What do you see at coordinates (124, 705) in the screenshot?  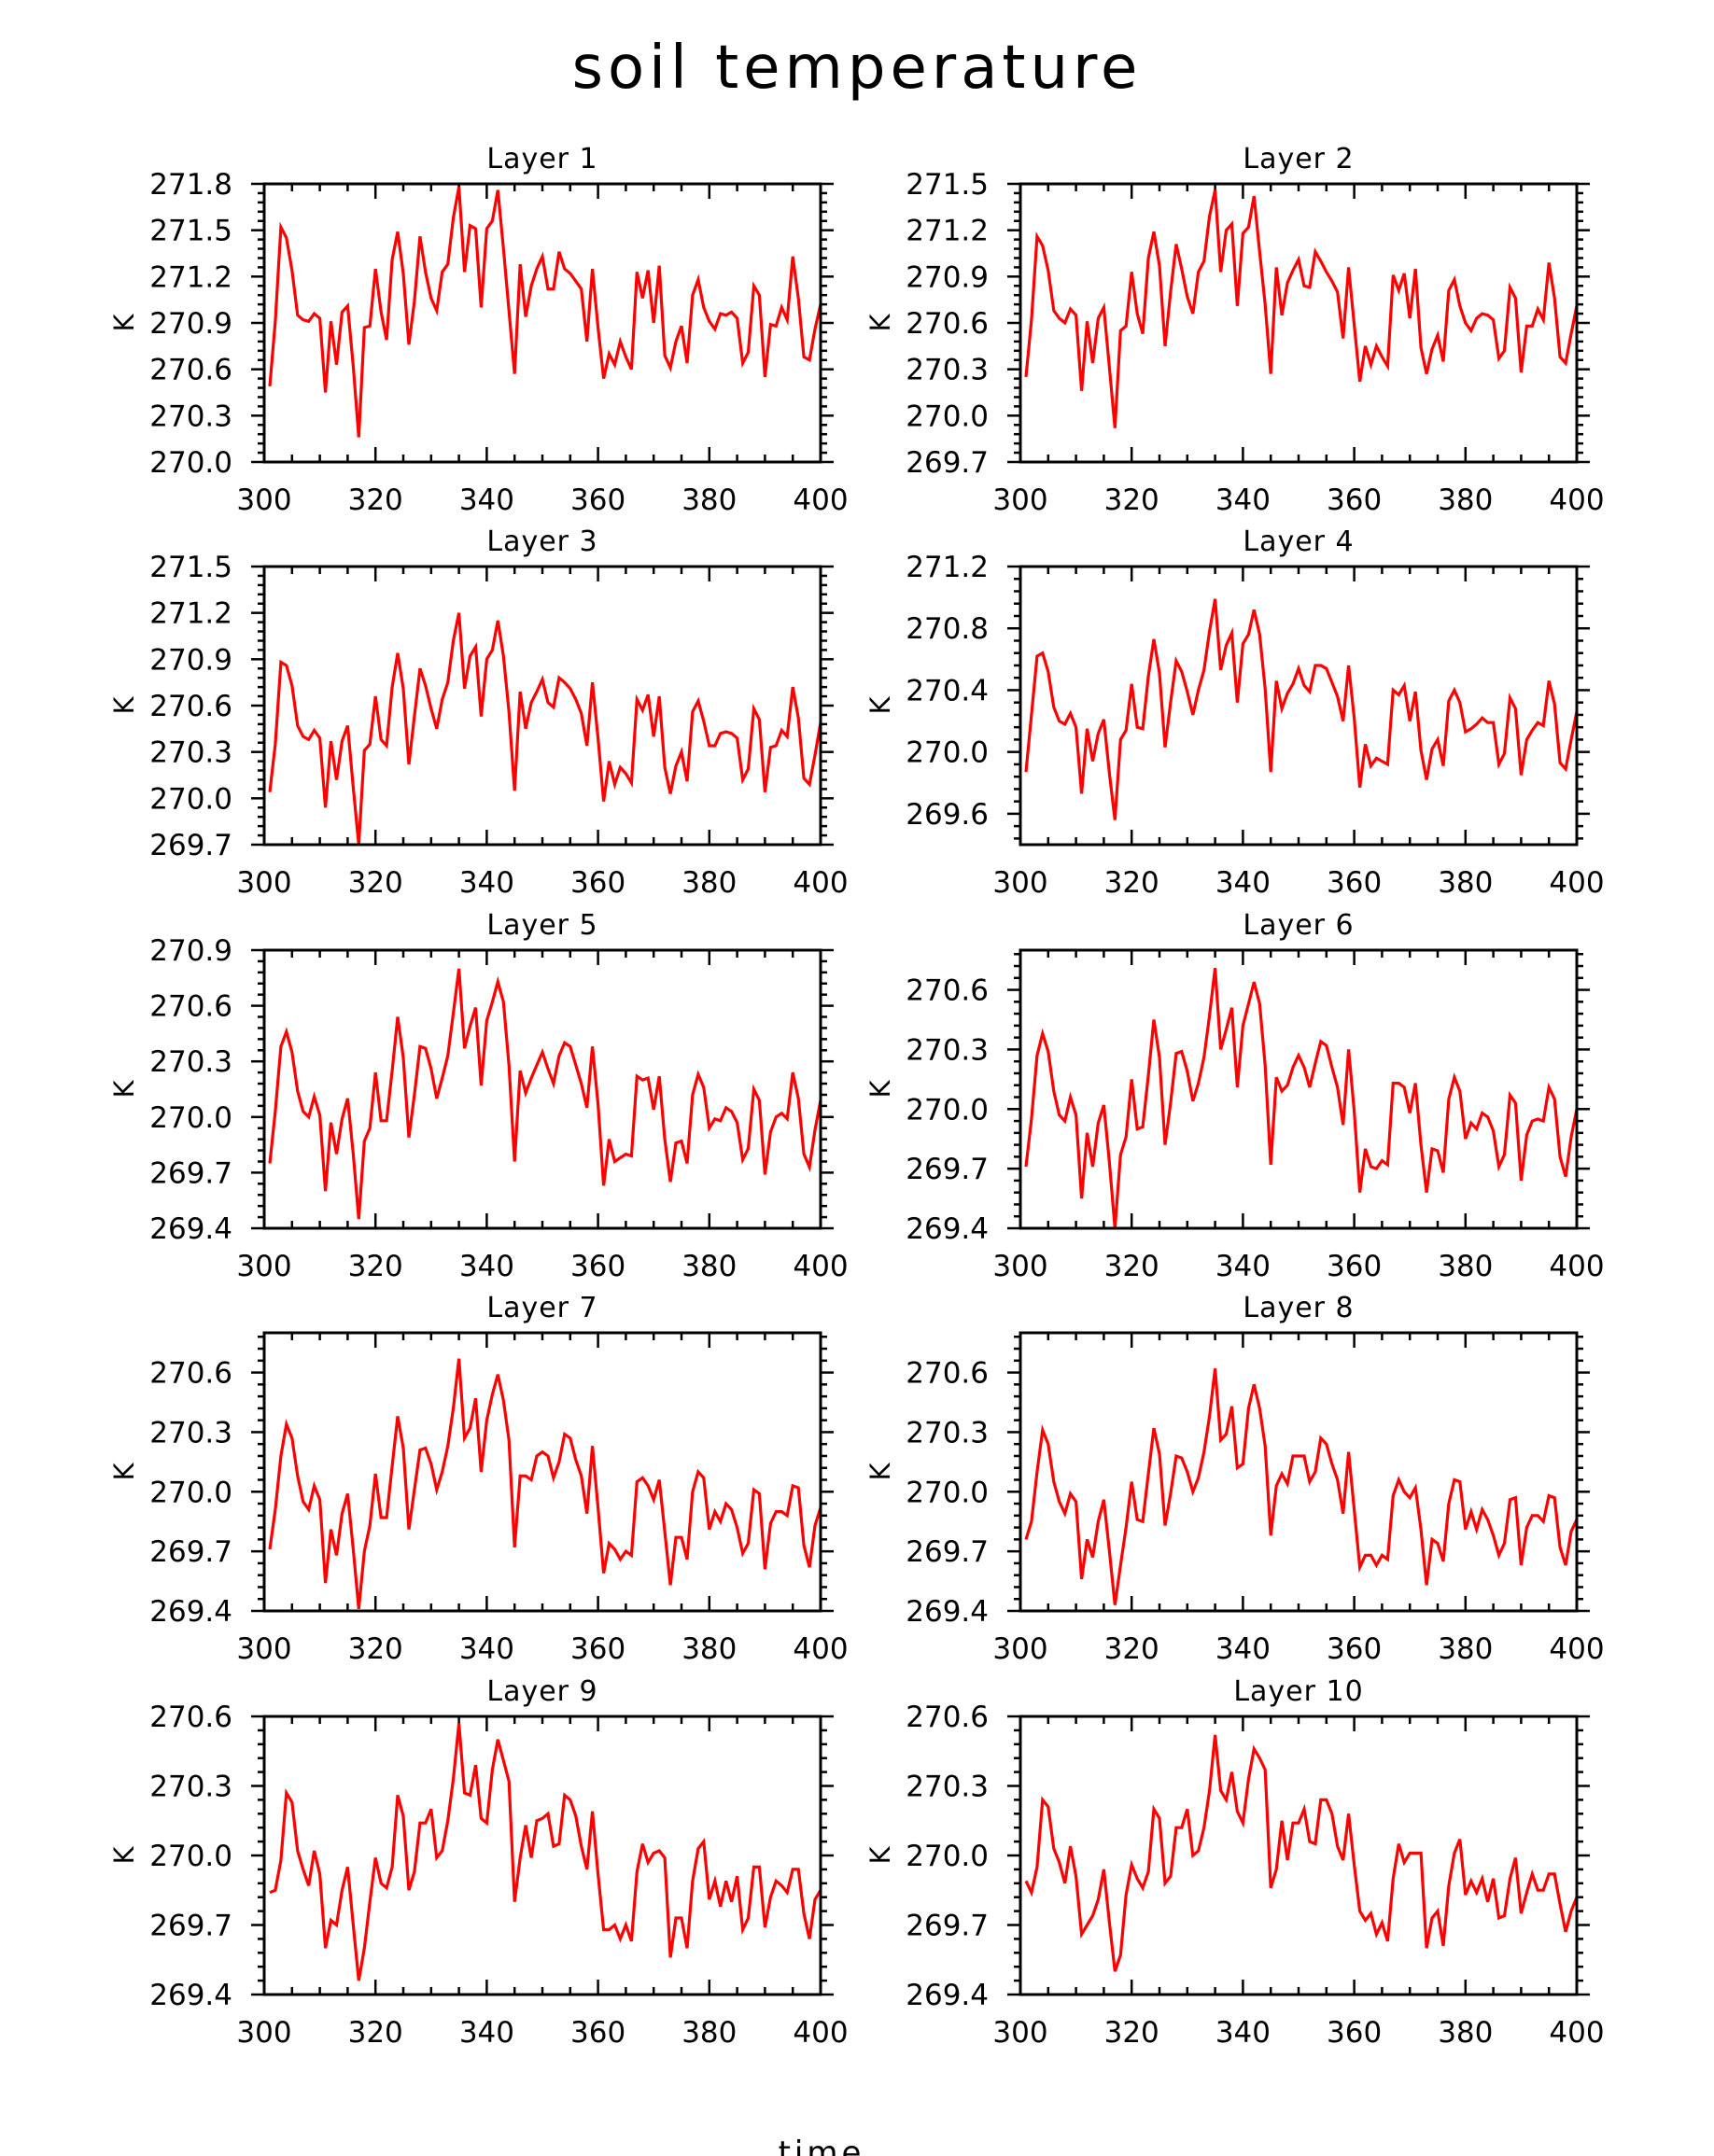 I see `y-axis-label-3: K` at bounding box center [124, 705].